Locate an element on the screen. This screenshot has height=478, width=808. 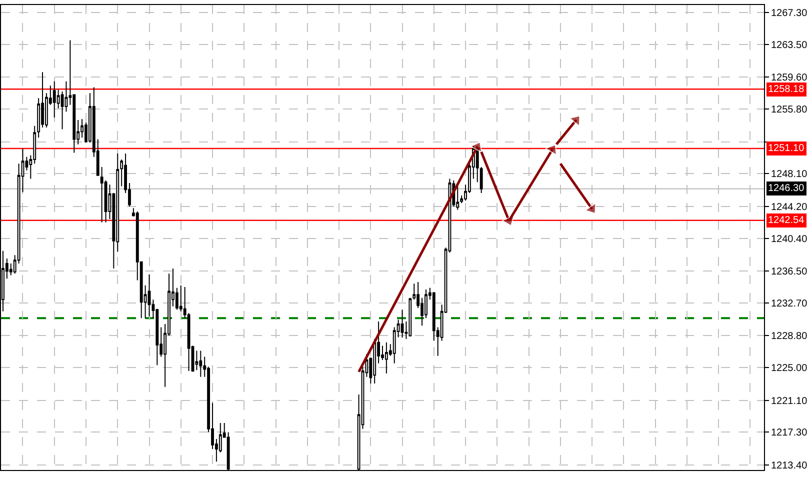
y-tick-label: 1232.70 is located at coordinates (789, 304).